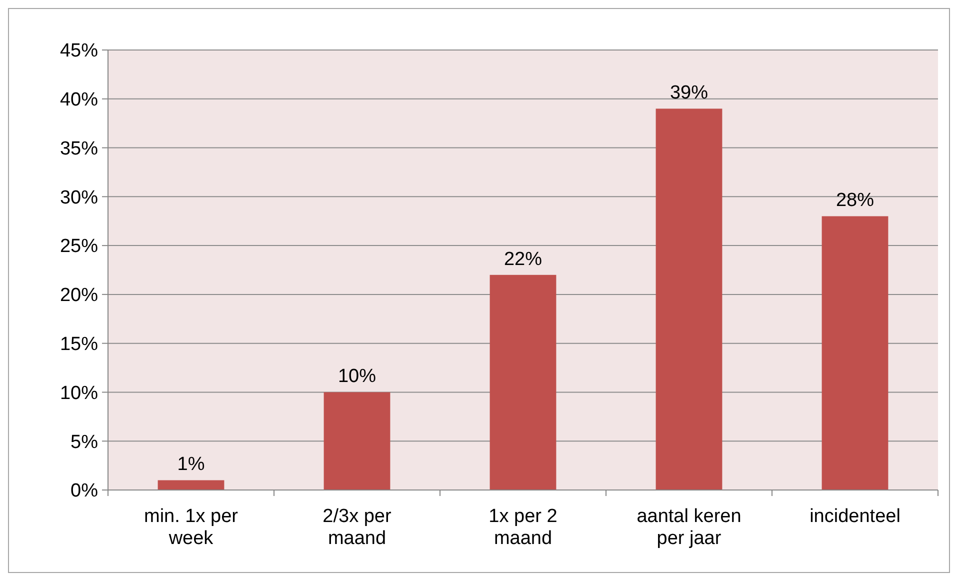  What do you see at coordinates (689, 527) in the screenshot?
I see `x-tick-label: aantal keren per jaar` at bounding box center [689, 527].